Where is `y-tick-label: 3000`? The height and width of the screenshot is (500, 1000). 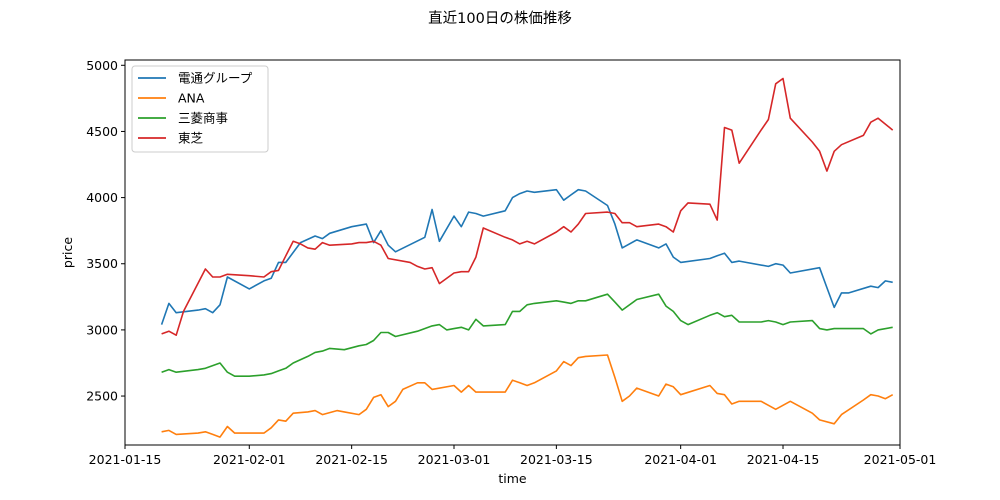
y-tick-label: 3000 is located at coordinates (102, 329).